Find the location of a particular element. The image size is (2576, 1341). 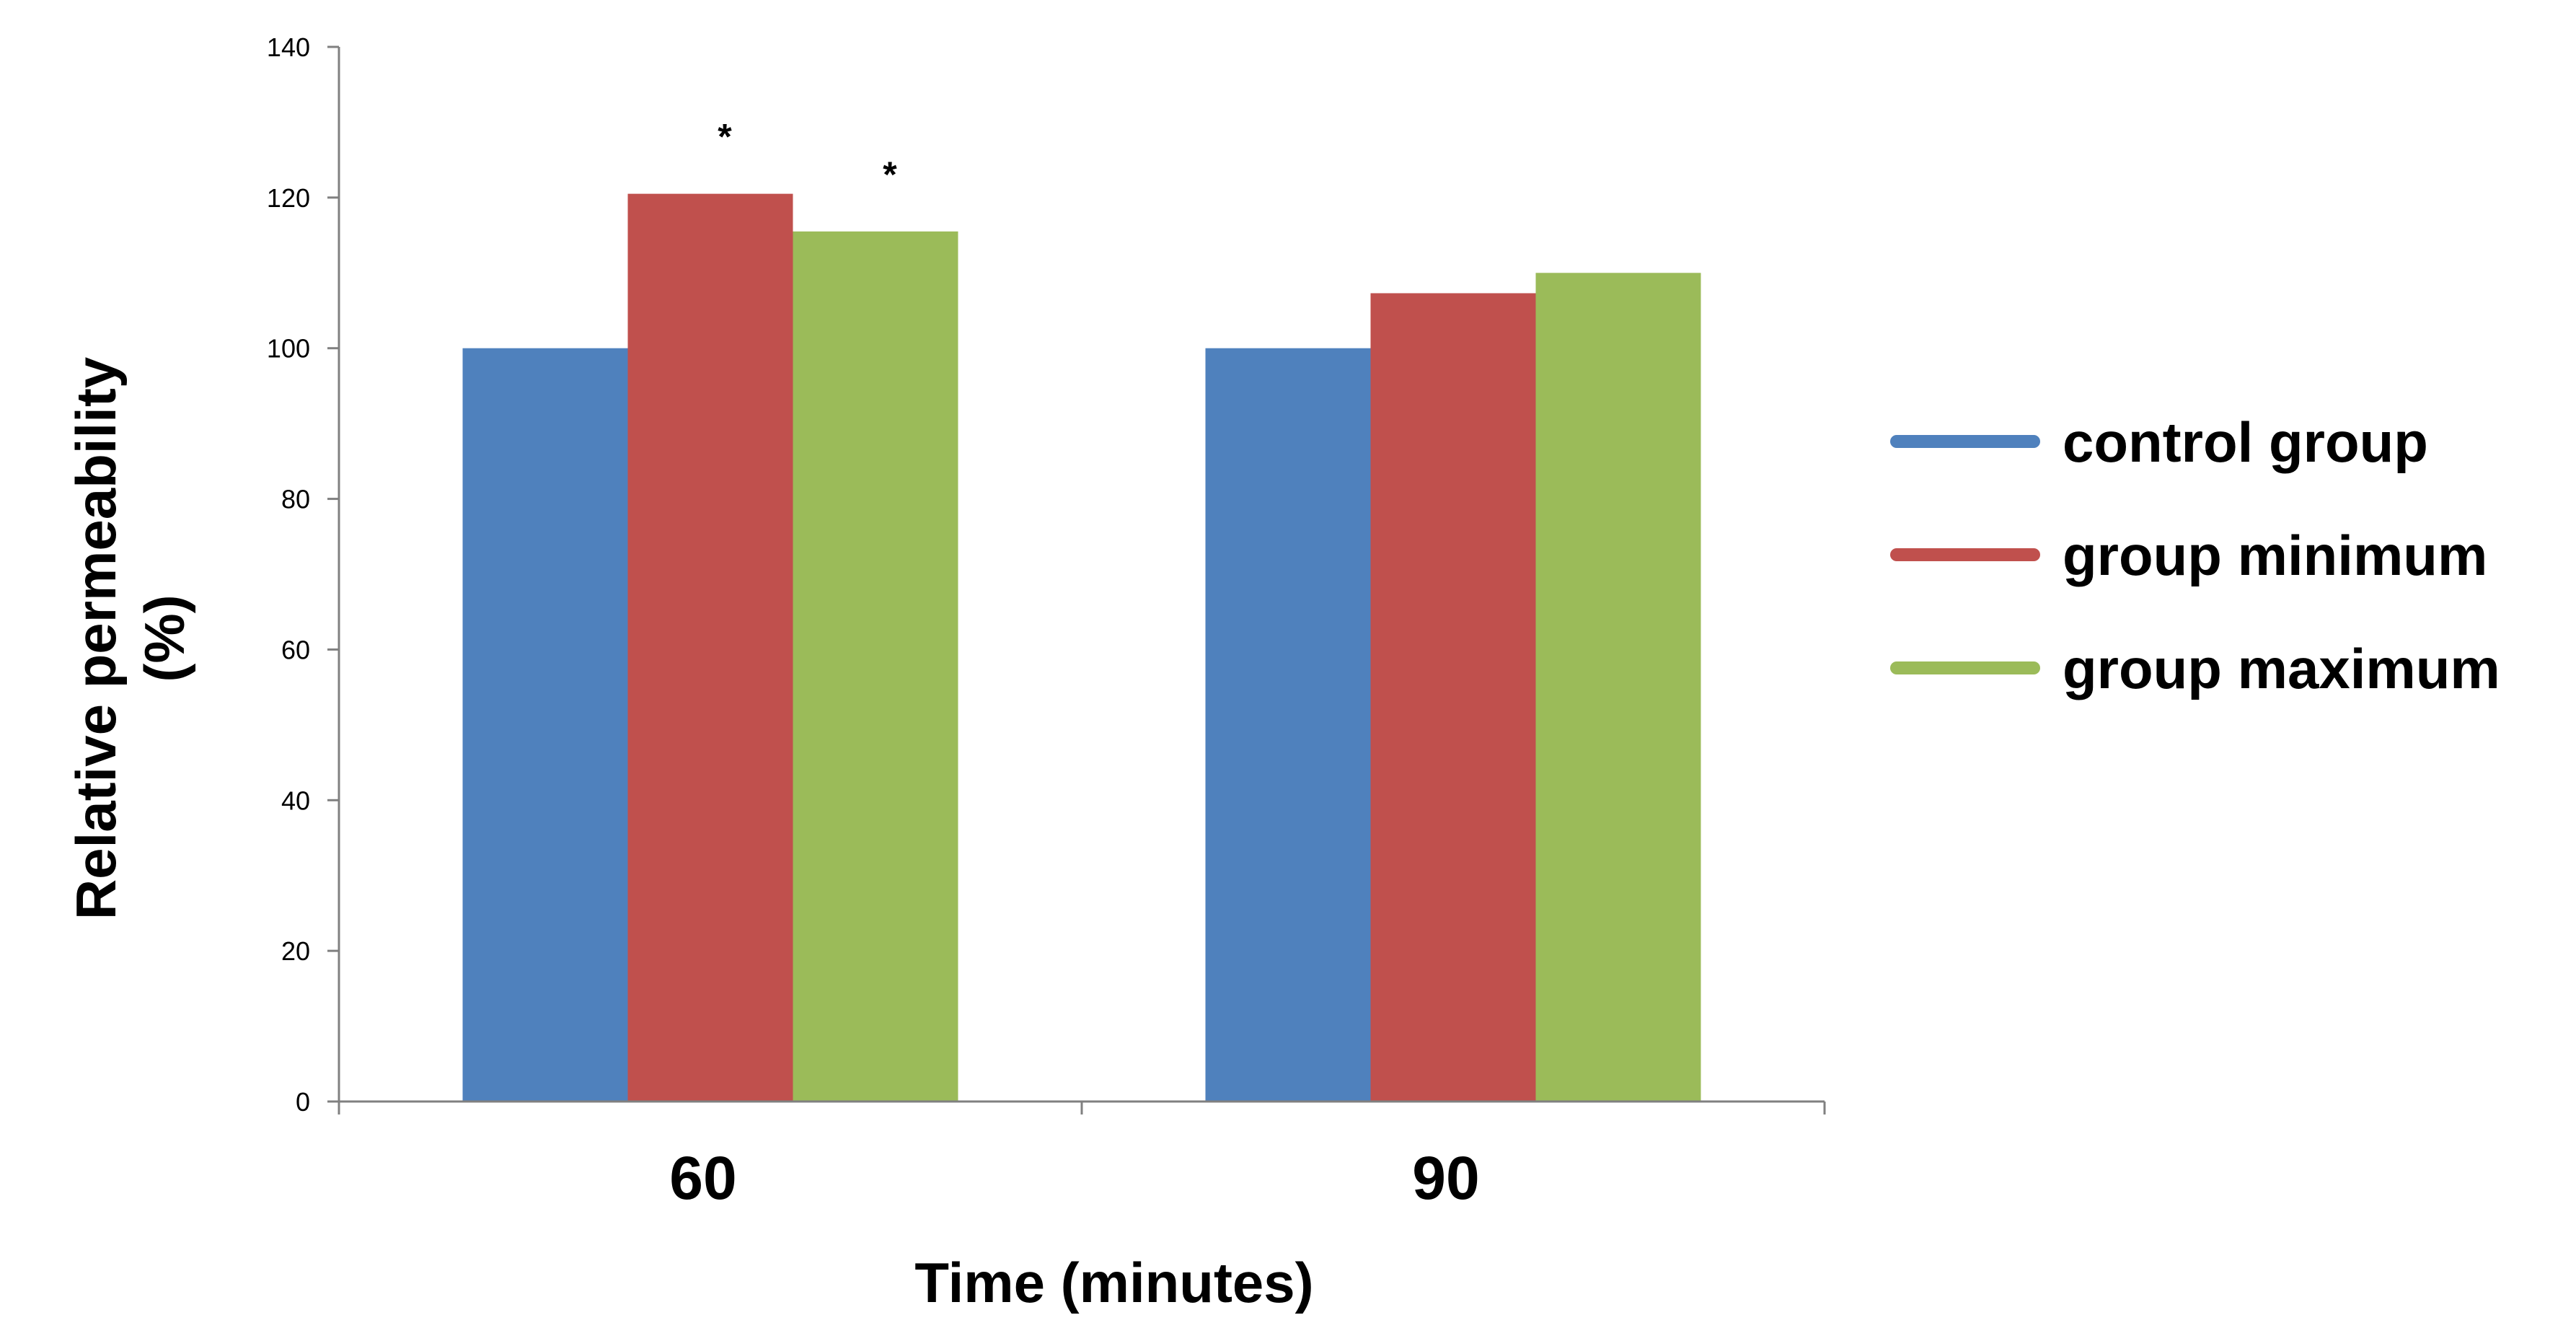

y-tick-label: 120 is located at coordinates (288, 198).